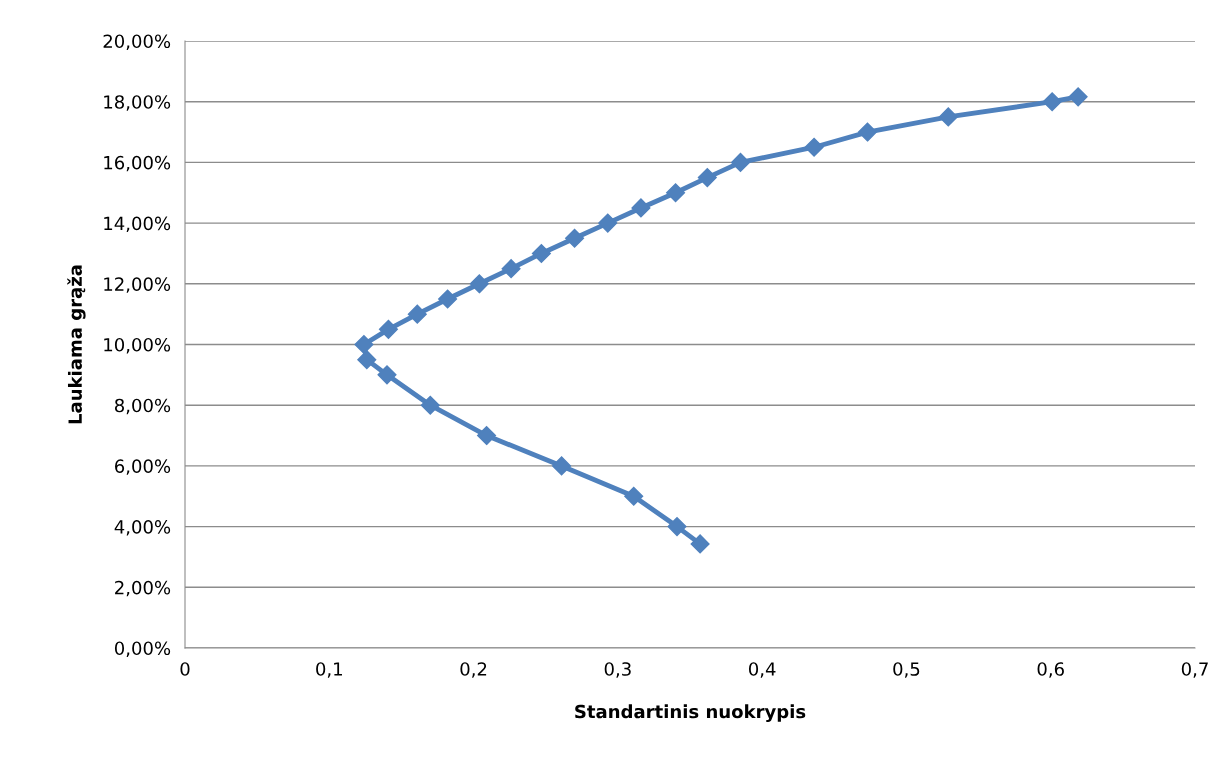  I want to click on y-tick-label: 16,00%, so click(137, 163).